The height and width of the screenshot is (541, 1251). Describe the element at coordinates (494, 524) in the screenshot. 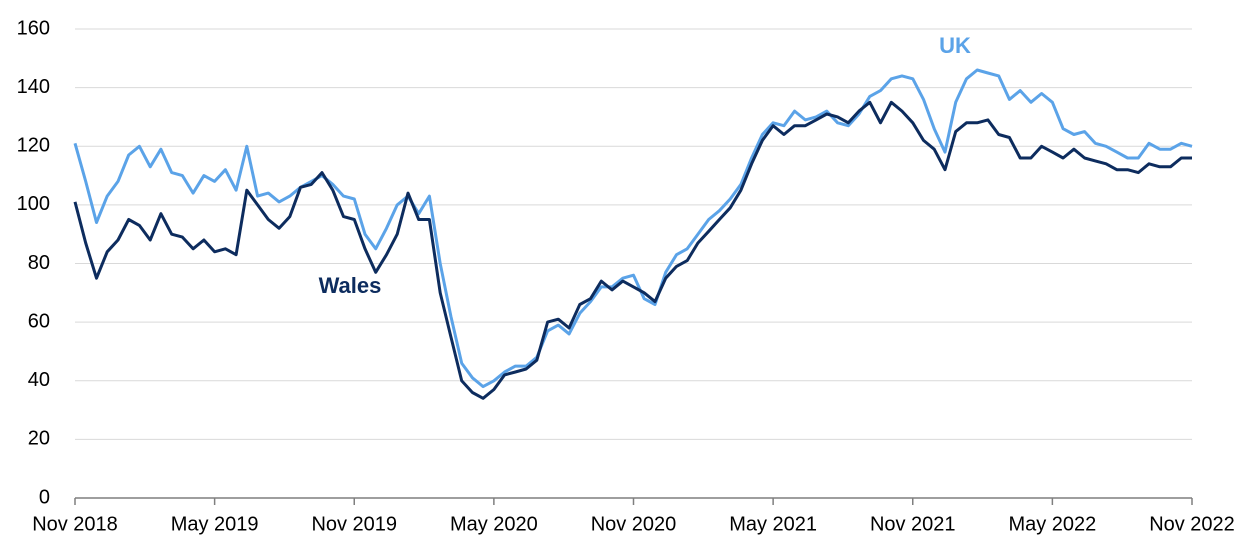

I see `x-tick-label: May 2020` at that location.